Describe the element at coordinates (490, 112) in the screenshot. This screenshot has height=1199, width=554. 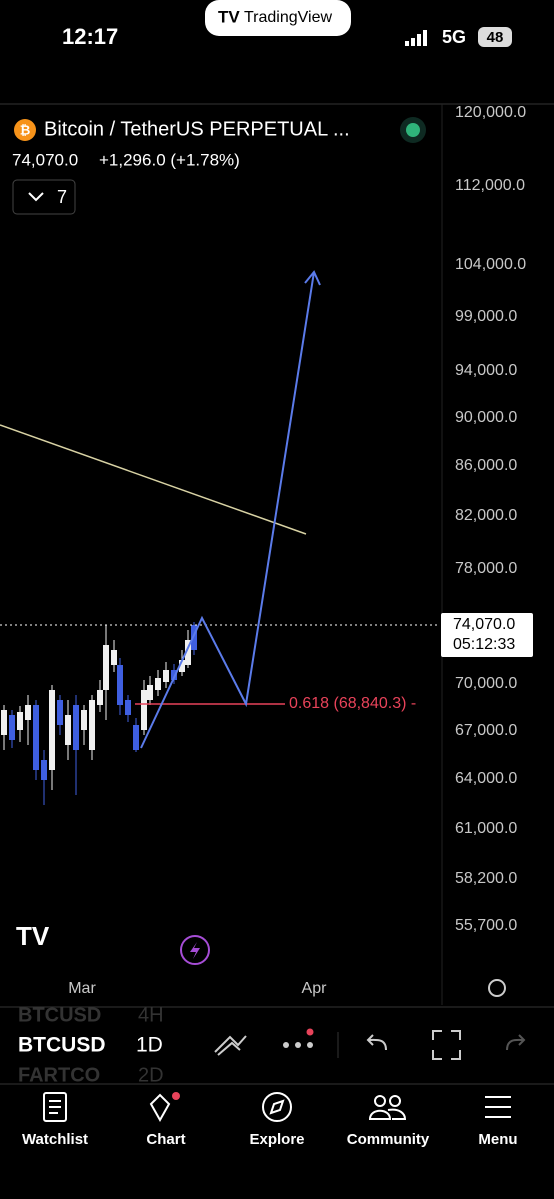
I see `price-label: 120,000.0` at that location.